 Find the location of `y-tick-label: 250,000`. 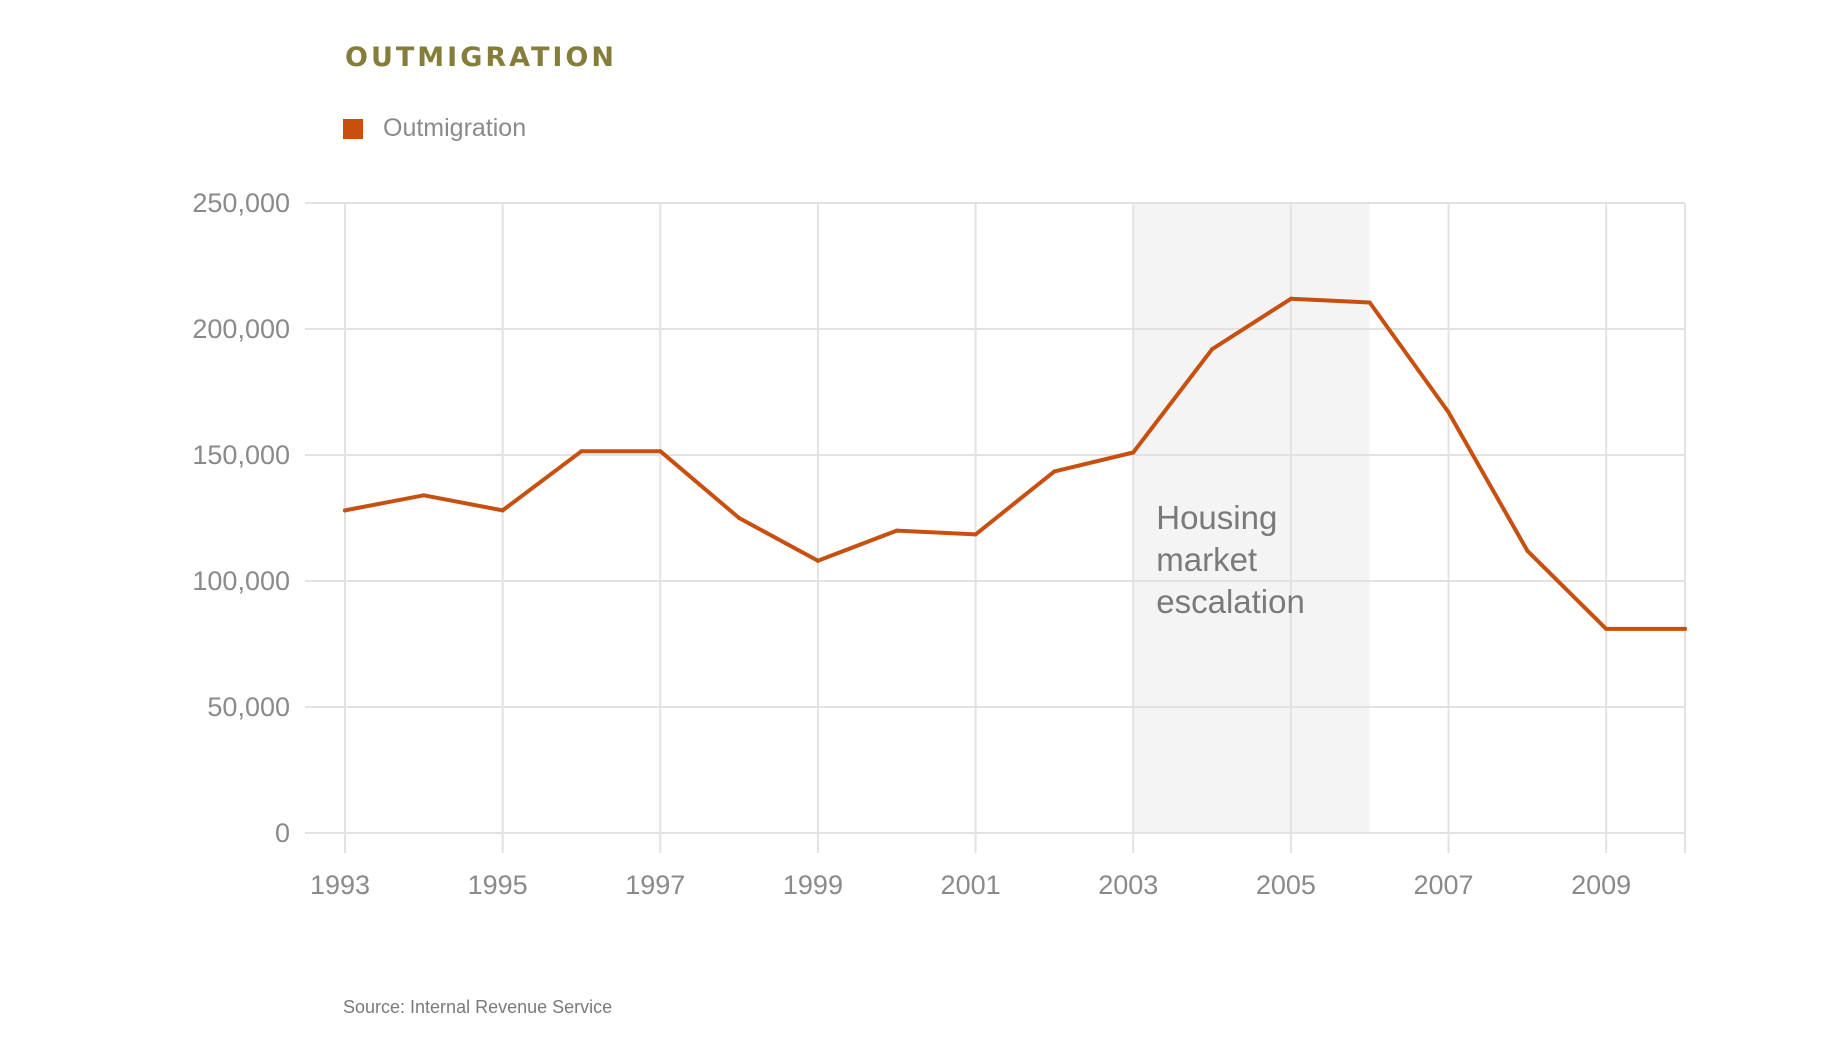

y-tick-label: 250,000 is located at coordinates (241, 203).